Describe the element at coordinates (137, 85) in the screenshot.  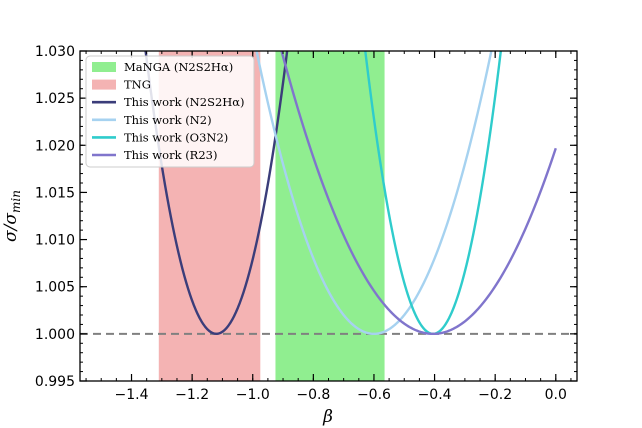
I see `legend-entry-tng-label: TNG` at that location.